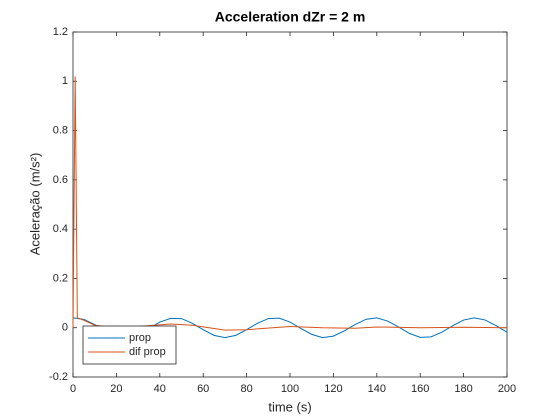  I want to click on x-tick-label: 80, so click(246, 389).